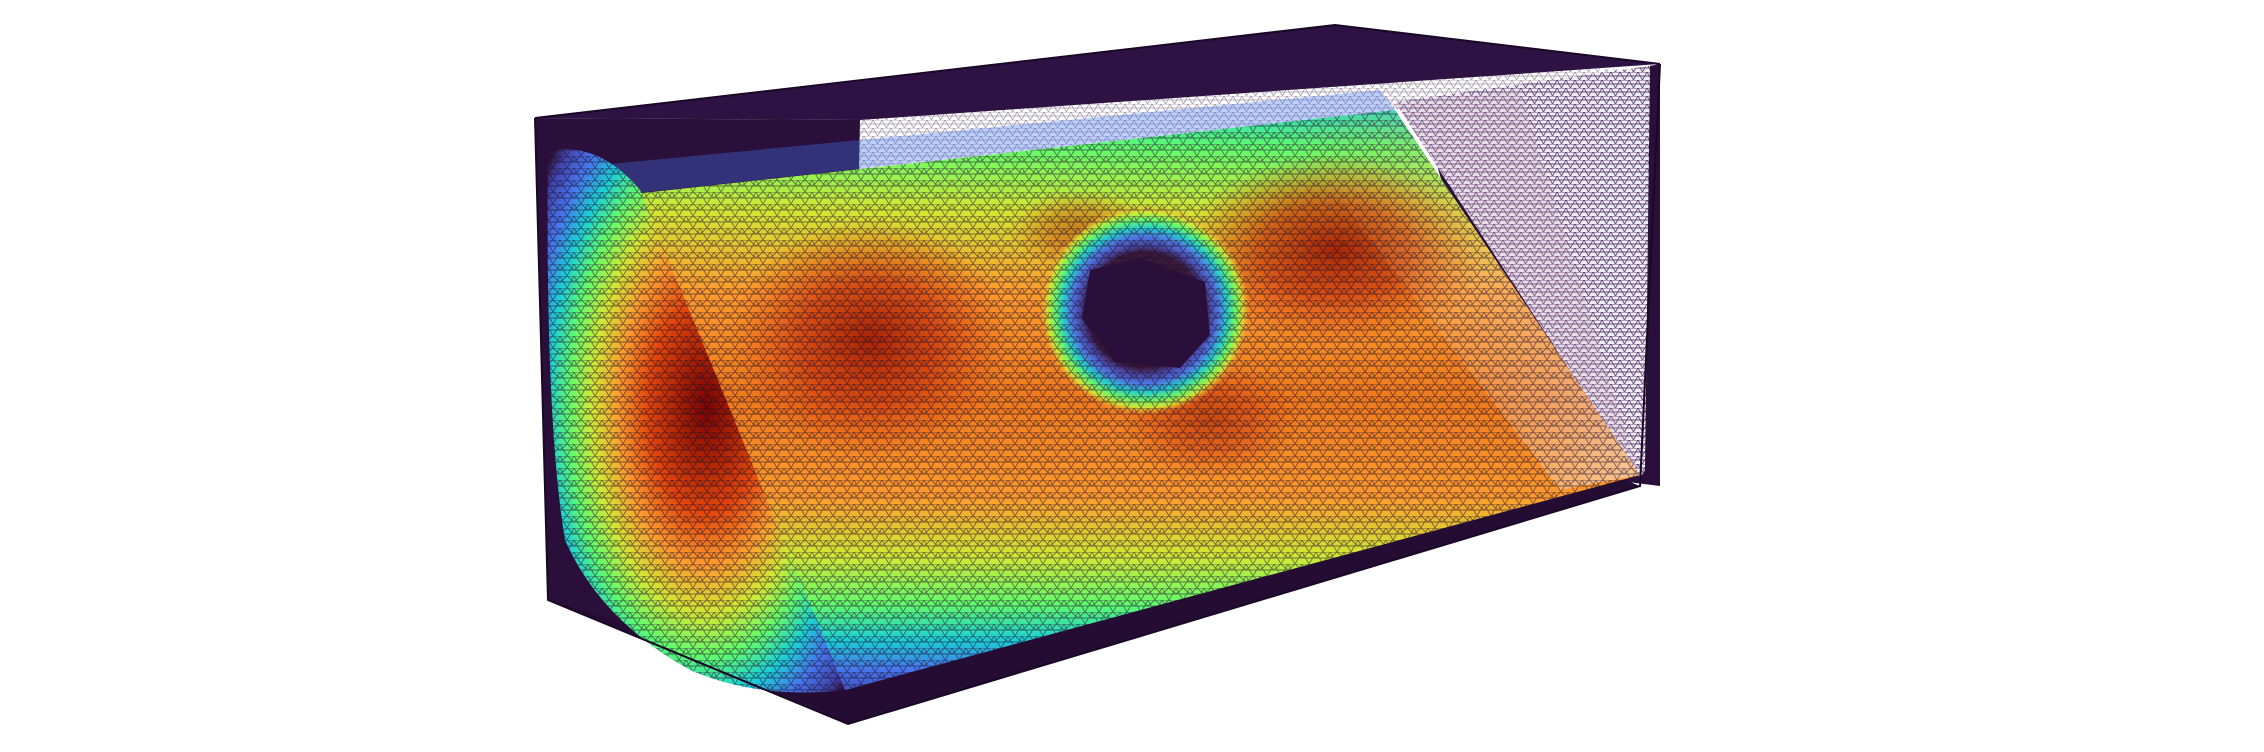 The width and height of the screenshot is (2264, 752). What do you see at coordinates (1100, 130) in the screenshot?
I see `top-face-mesh` at bounding box center [1100, 130].